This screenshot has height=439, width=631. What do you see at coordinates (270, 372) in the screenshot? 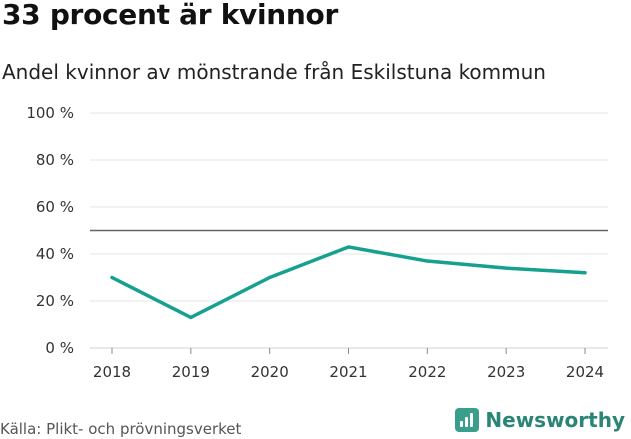
I see `x-tick-label: 2020` at bounding box center [270, 372].